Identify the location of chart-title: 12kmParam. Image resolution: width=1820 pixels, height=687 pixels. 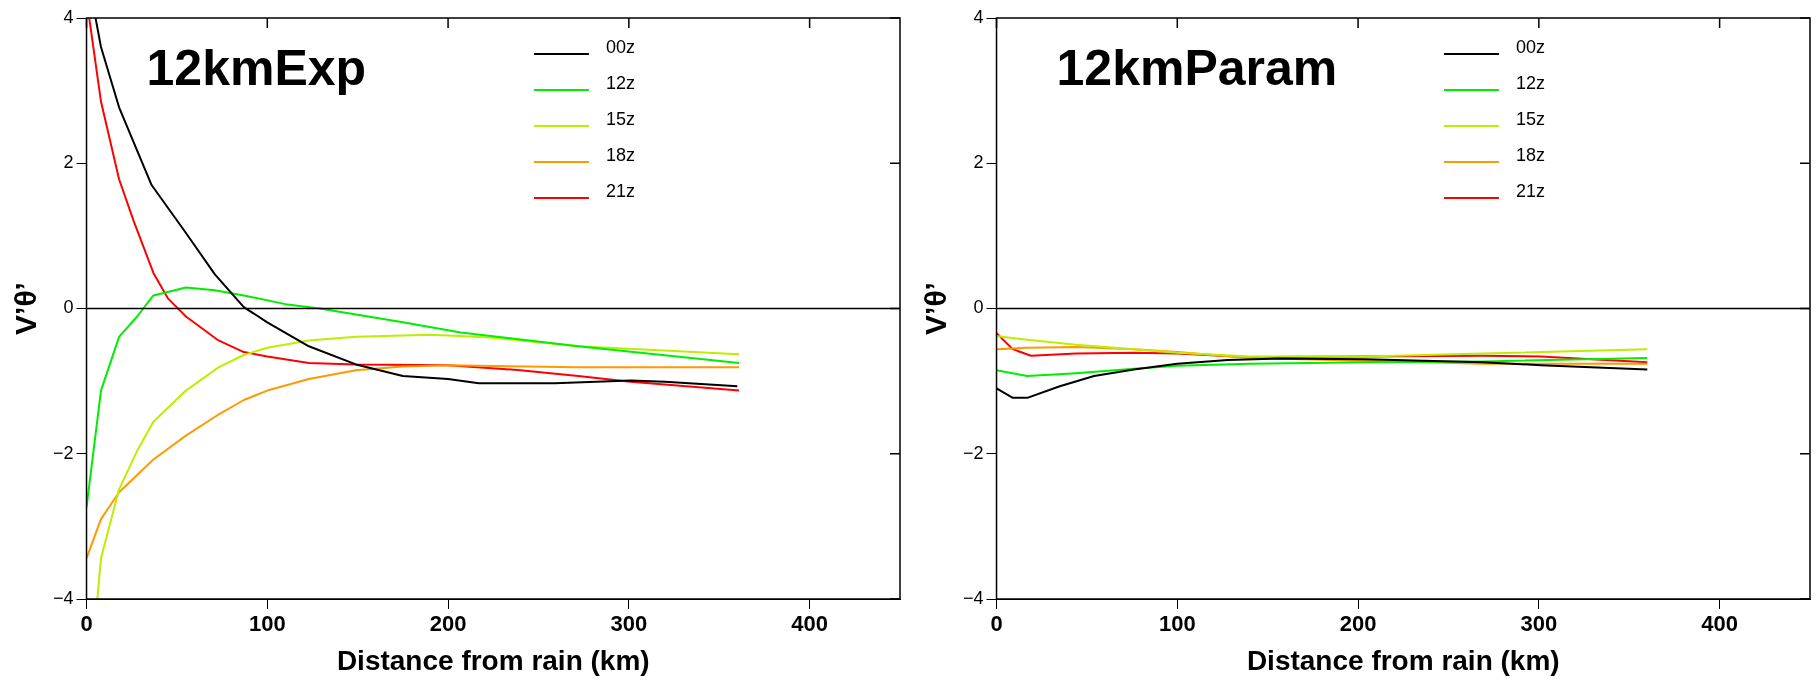
(1197, 67).